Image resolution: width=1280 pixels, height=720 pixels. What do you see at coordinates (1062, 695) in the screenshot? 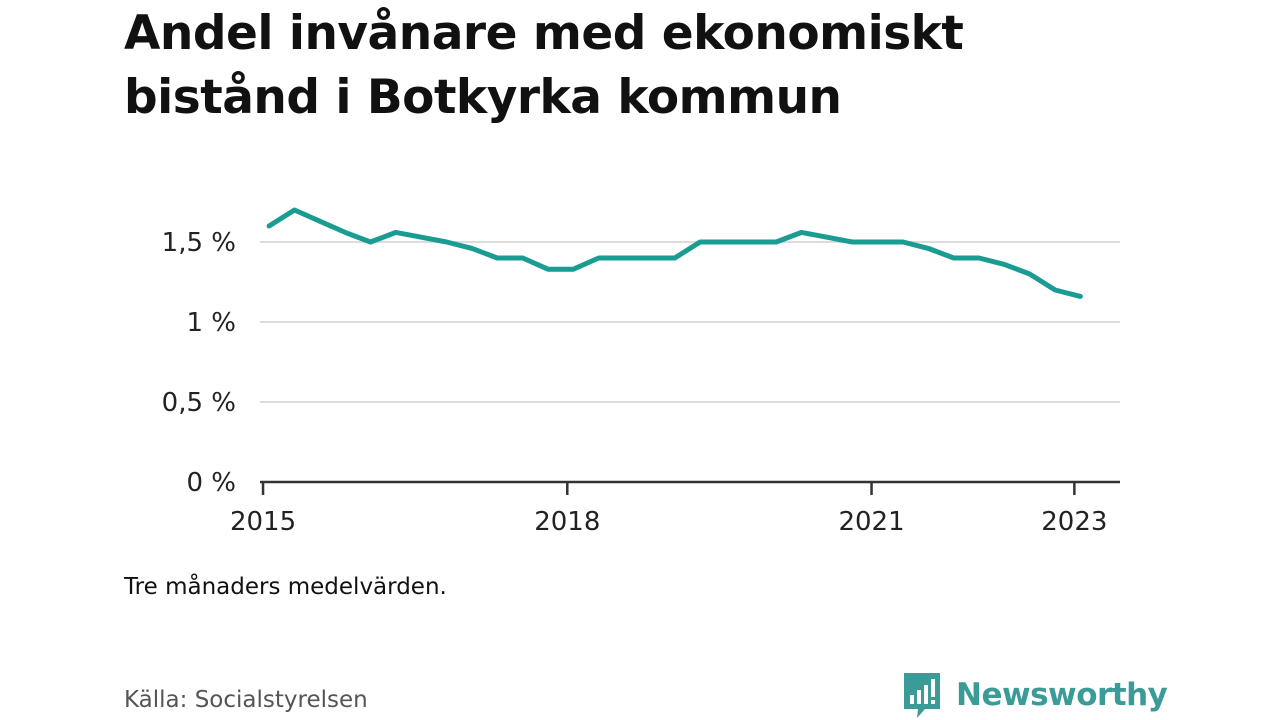
I see `brand-name: Newsworthy` at bounding box center [1062, 695].